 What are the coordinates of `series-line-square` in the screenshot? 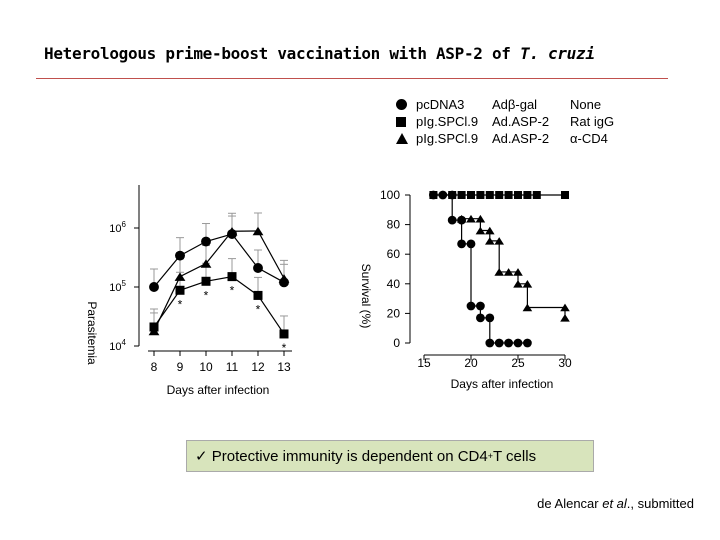 It's located at (219, 305).